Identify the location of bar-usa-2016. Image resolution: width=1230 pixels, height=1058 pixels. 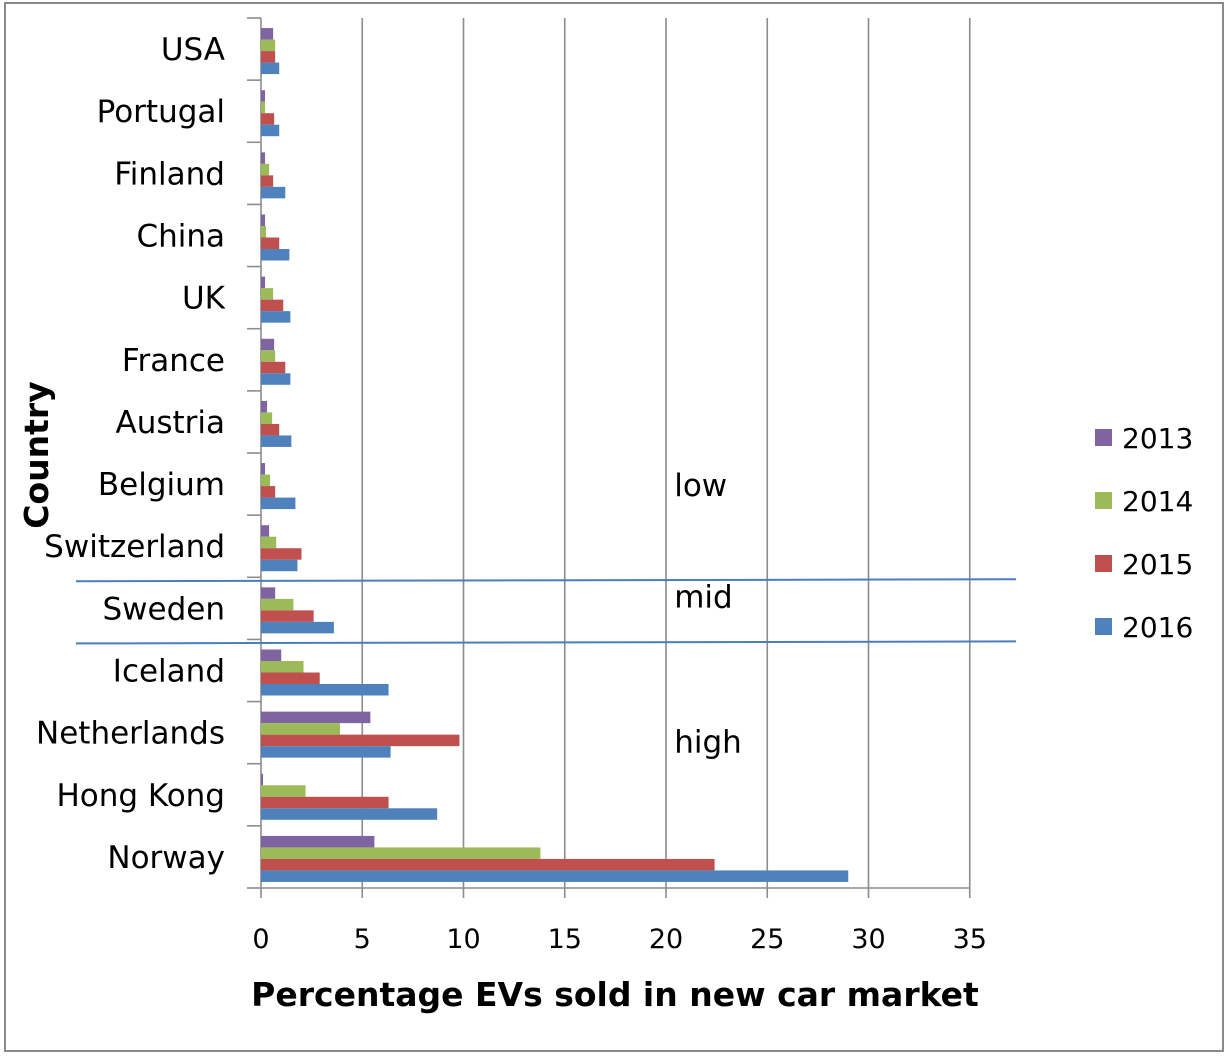
(270, 68).